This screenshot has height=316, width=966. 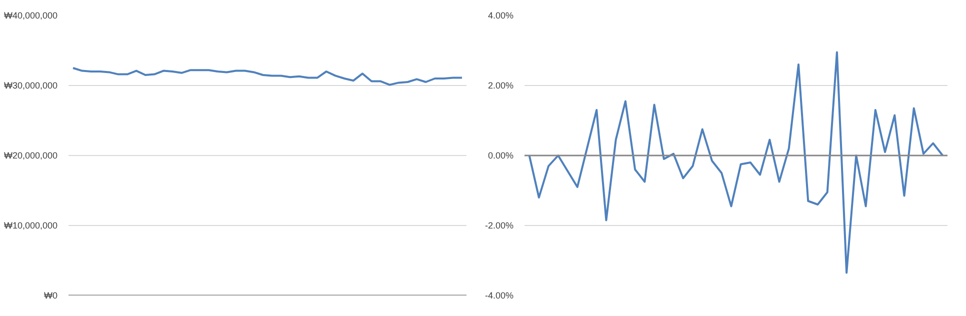 What do you see at coordinates (51, 295) in the screenshot?
I see `y-tick-label: ₩0` at bounding box center [51, 295].